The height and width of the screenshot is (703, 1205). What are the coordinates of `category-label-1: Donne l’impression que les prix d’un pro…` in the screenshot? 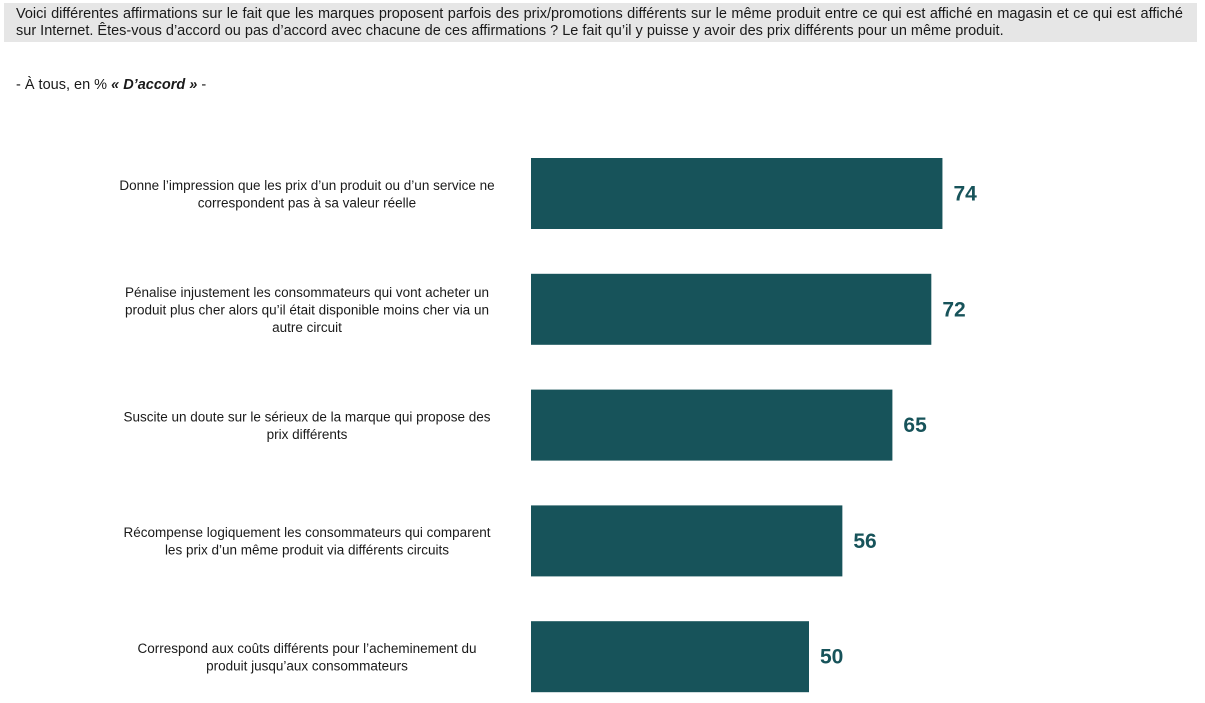 It's located at (306, 194).